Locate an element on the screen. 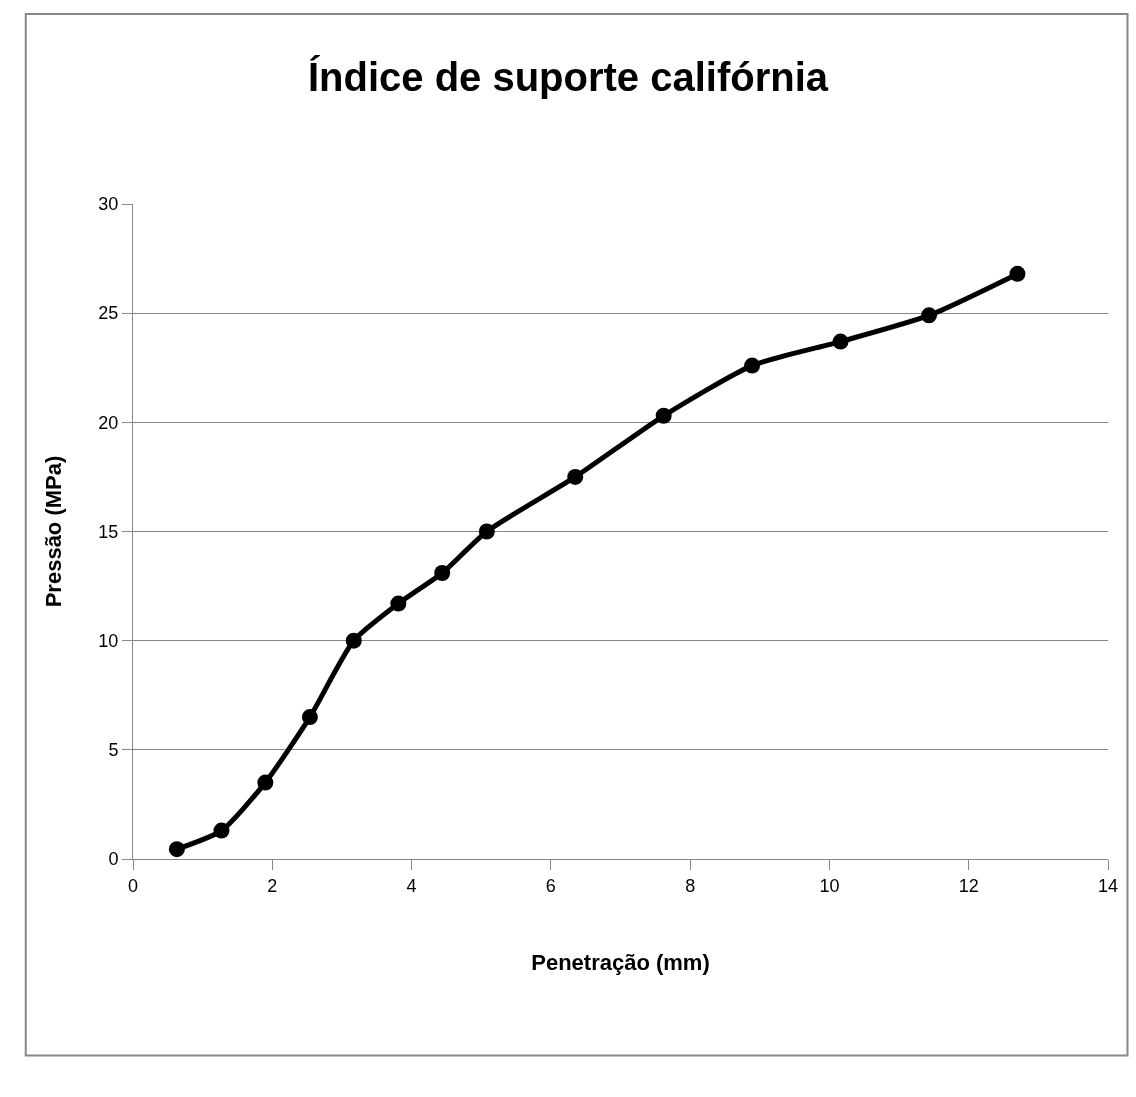 Image resolution: width=1136 pixels, height=1097 pixels. x-tick-label: 0 is located at coordinates (133, 885).